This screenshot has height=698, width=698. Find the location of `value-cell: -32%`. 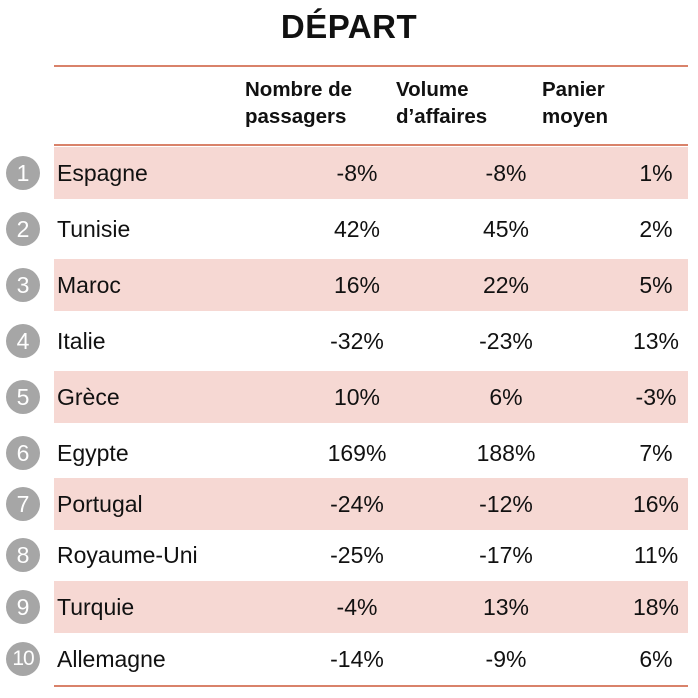

value-cell: -32% is located at coordinates (357, 341).